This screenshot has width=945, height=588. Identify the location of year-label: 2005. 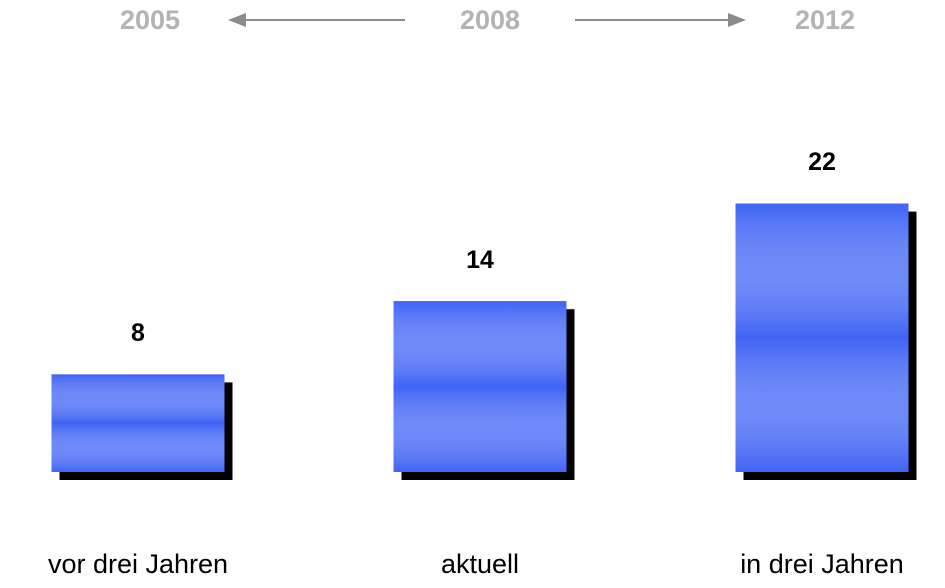
(150, 20).